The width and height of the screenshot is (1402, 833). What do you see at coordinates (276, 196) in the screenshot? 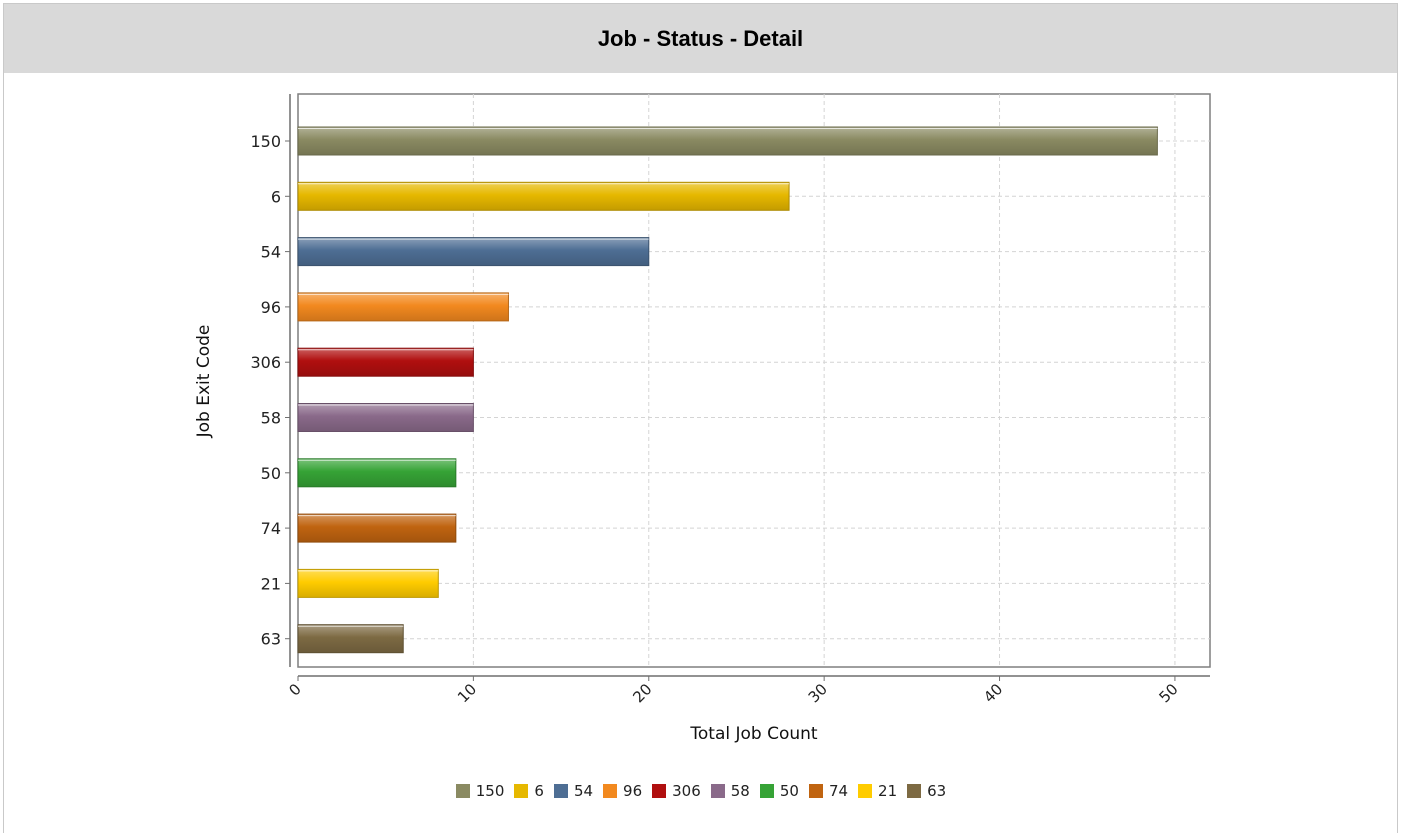
I see `y-tick-label: 6` at bounding box center [276, 196].